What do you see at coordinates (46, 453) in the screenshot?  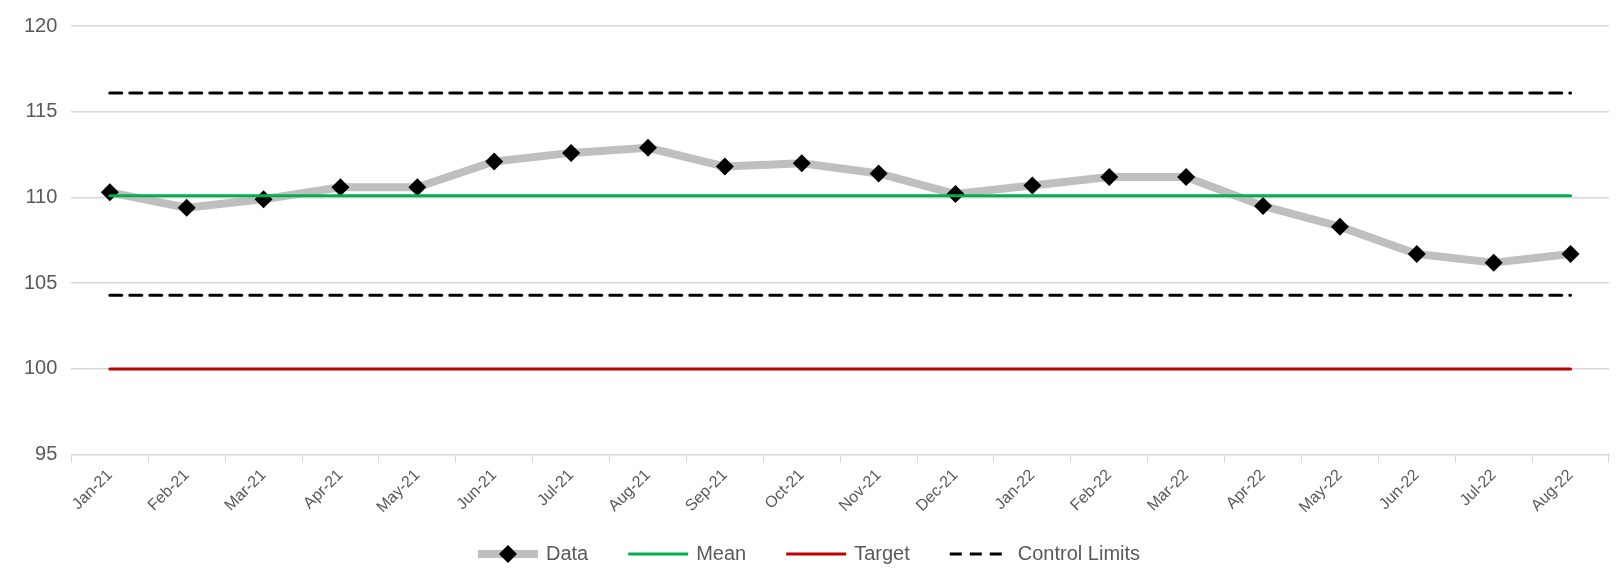 I see `y-tick-label: 95` at bounding box center [46, 453].